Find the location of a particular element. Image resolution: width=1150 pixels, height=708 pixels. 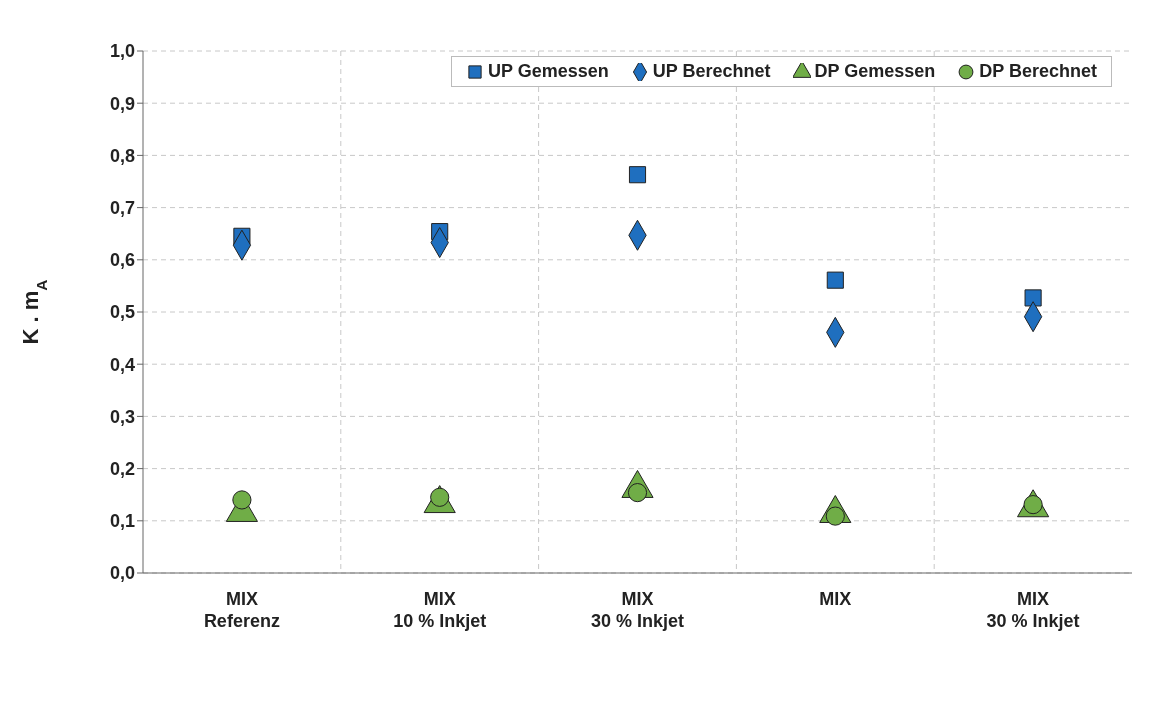

legend-label: UP Gemessen is located at coordinates (548, 71).